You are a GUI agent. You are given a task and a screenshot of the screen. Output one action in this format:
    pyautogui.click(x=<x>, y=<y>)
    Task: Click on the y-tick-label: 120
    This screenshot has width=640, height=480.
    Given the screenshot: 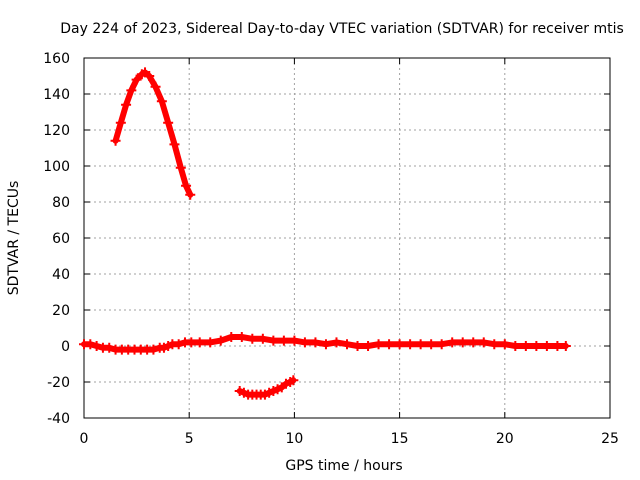 What is the action you would take?
    pyautogui.click(x=56, y=131)
    